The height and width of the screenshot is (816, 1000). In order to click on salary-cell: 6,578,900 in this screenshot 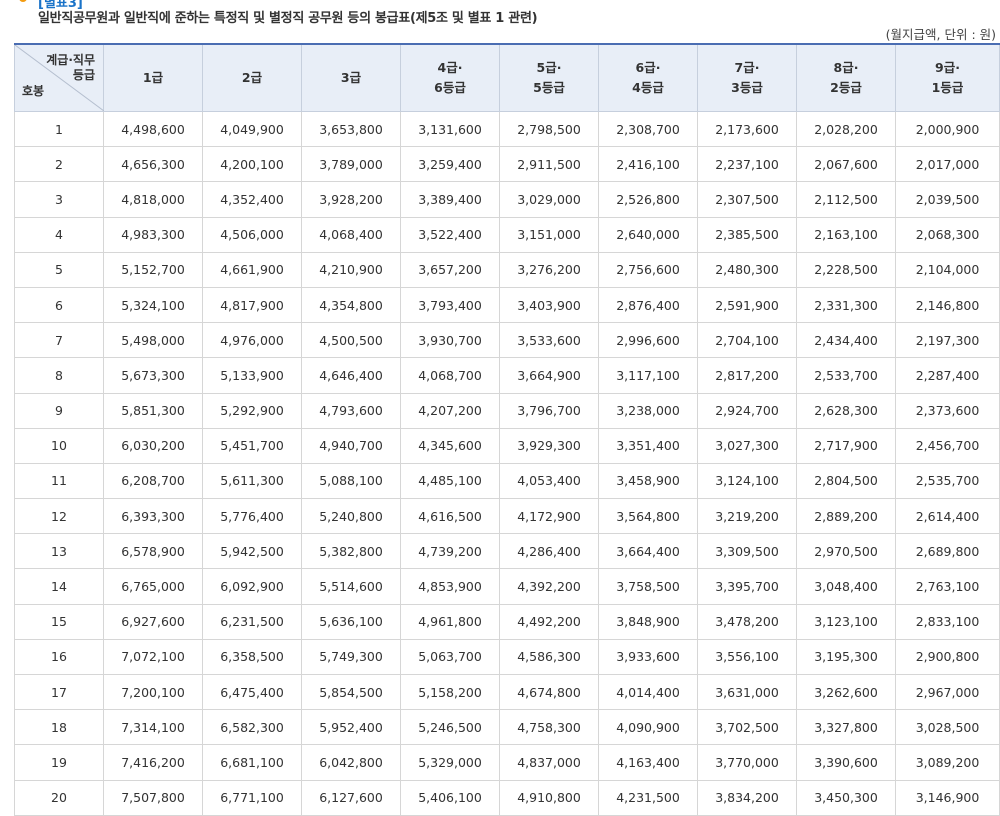, I will do `click(153, 551)`.